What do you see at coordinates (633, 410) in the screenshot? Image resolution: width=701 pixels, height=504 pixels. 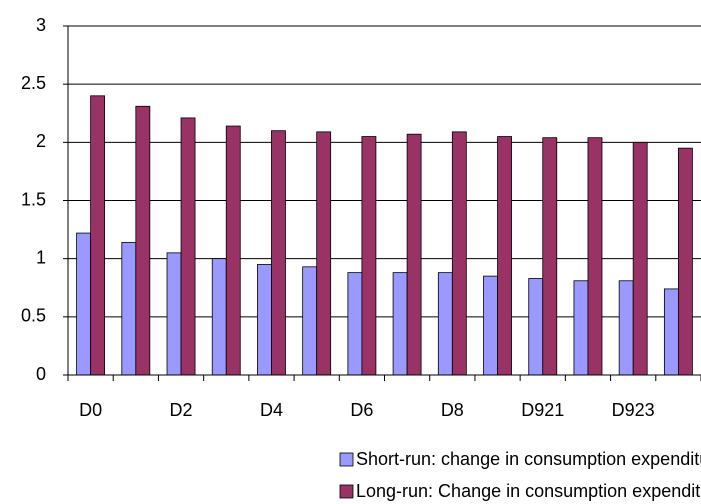 I see `x-tick-label: D923` at bounding box center [633, 410].